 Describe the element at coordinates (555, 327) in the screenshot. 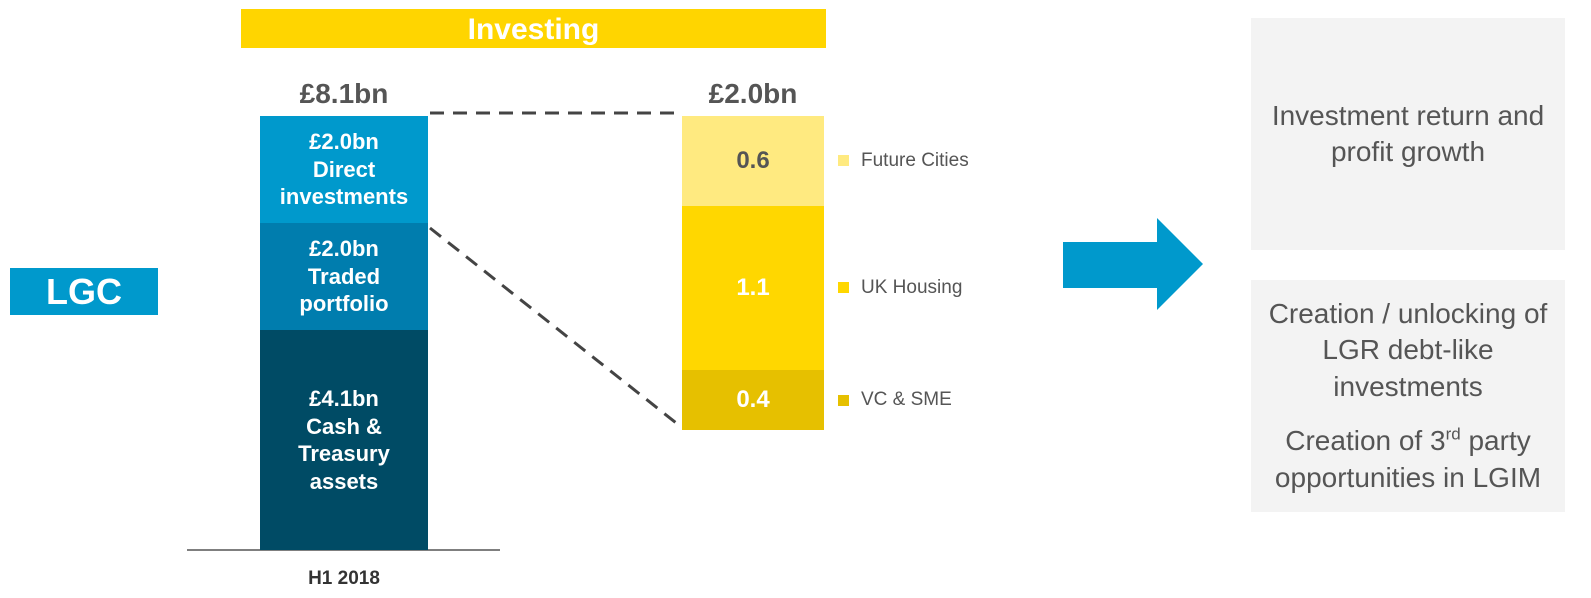

I see `dashed-connector` at that location.